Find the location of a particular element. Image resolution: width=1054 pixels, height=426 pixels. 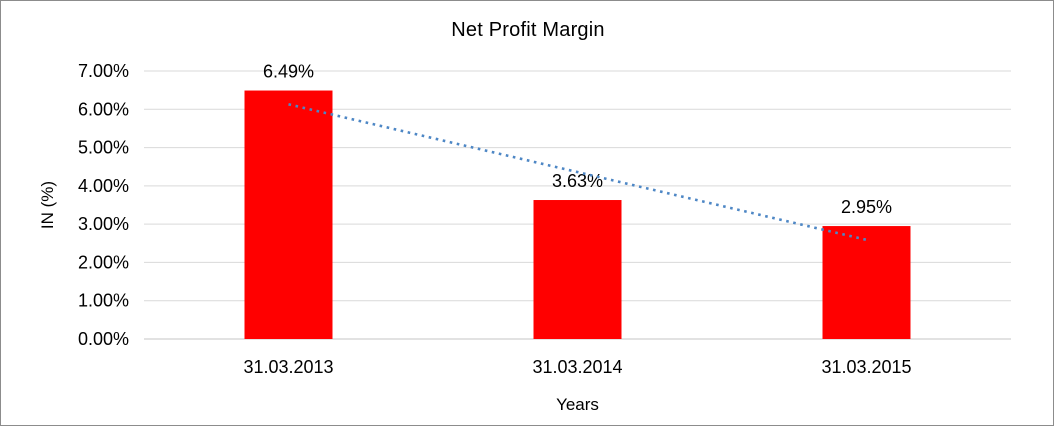

bar-31.03.2015 is located at coordinates (866, 282).